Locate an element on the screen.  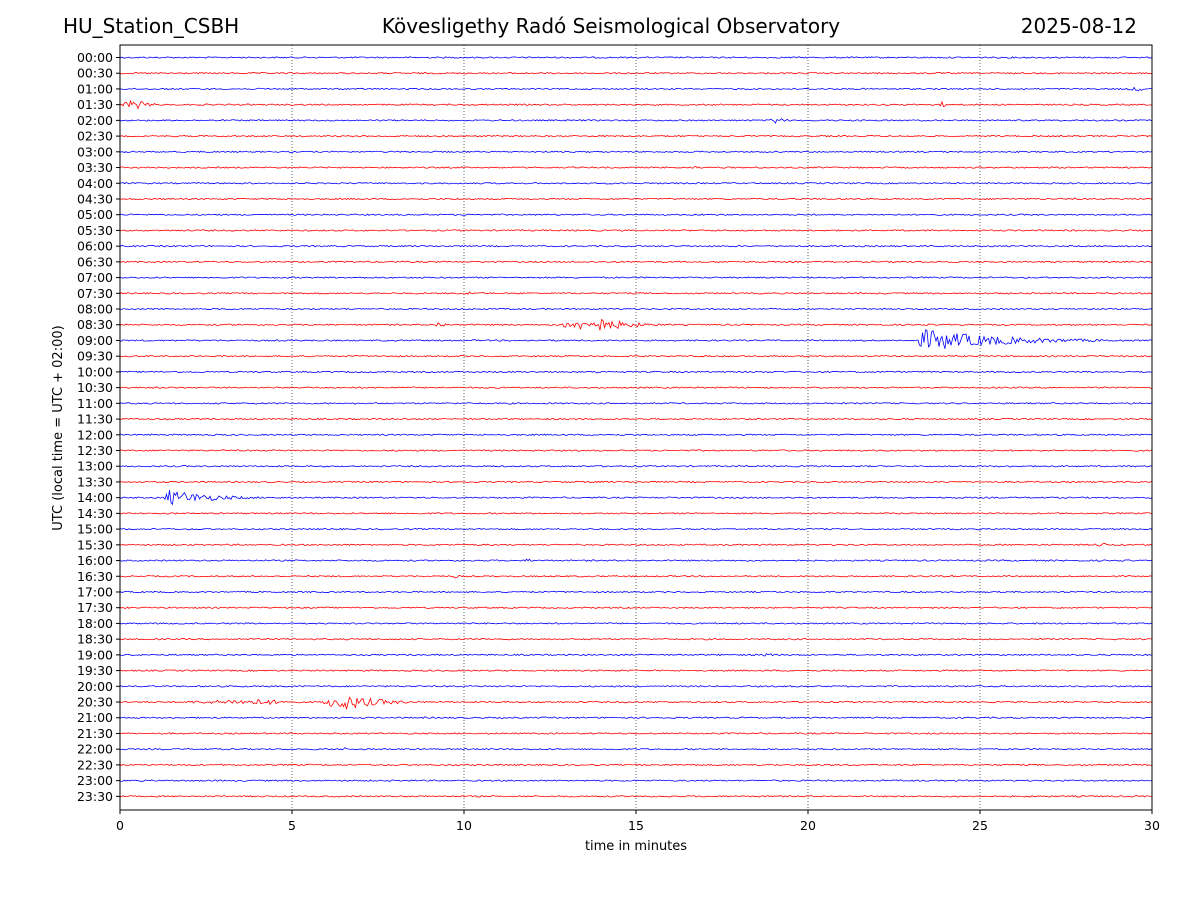
y-tick-label: 19:30 is located at coordinates (95, 670).